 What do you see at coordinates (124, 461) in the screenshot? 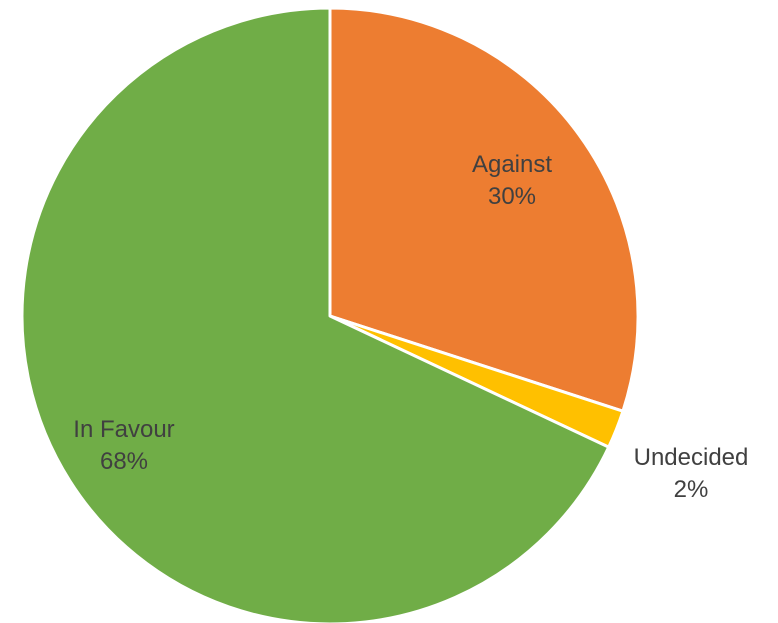
I see `slice-percent-in-favour: 68%` at bounding box center [124, 461].